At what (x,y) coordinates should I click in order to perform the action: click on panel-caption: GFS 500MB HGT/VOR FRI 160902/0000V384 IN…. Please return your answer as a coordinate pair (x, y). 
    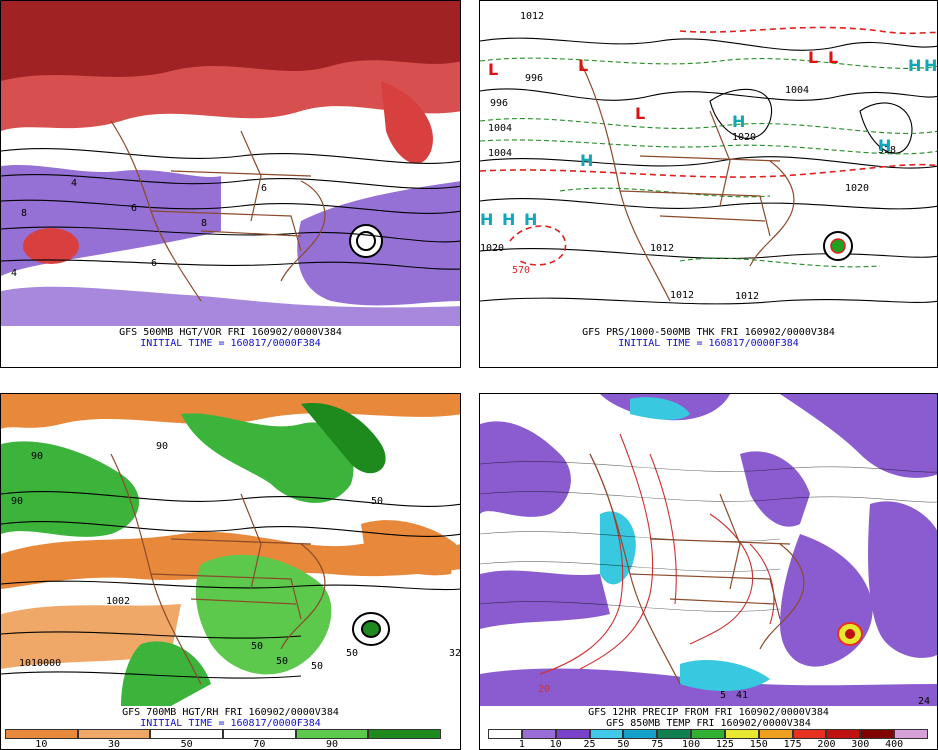
    Looking at the image, I should click on (230, 338).